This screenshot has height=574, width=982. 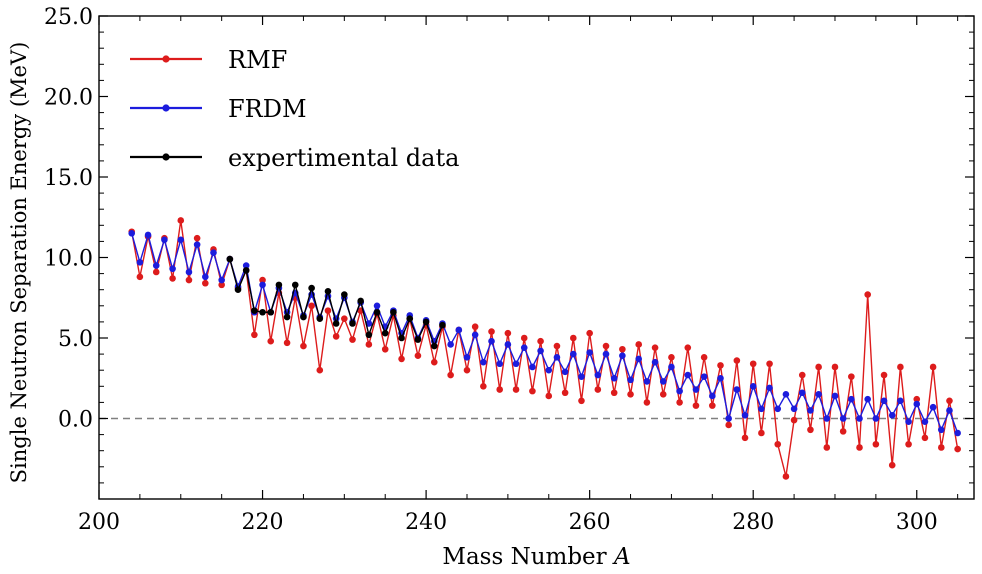 What do you see at coordinates (536, 557) in the screenshot?
I see `x-axis-title: Mass Number A` at bounding box center [536, 557].